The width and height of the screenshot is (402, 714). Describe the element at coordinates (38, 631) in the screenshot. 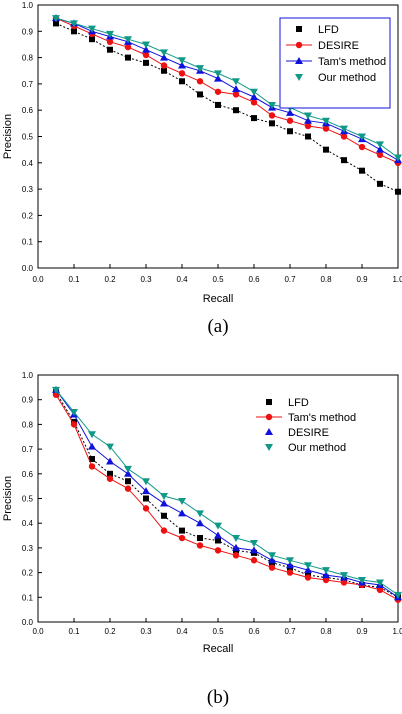

I see `x-tick-label: 0.0` at that location.